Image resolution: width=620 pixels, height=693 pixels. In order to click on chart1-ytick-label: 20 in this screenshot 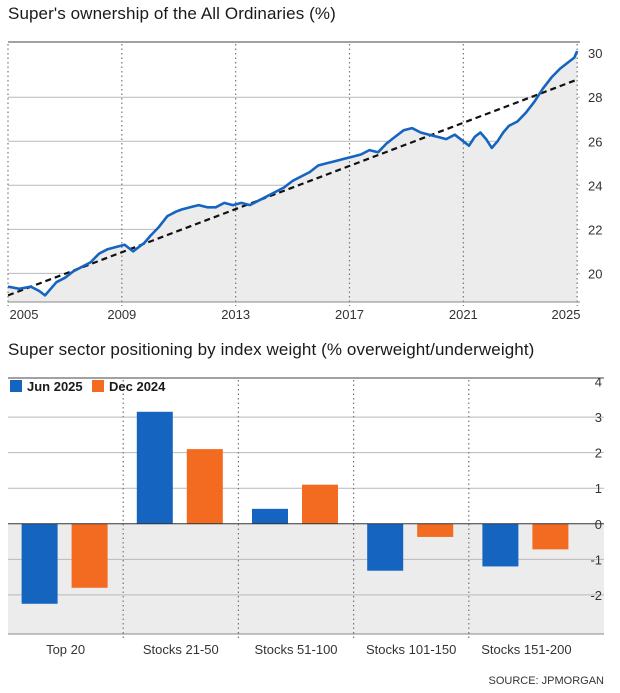, I will do `click(595, 273)`.